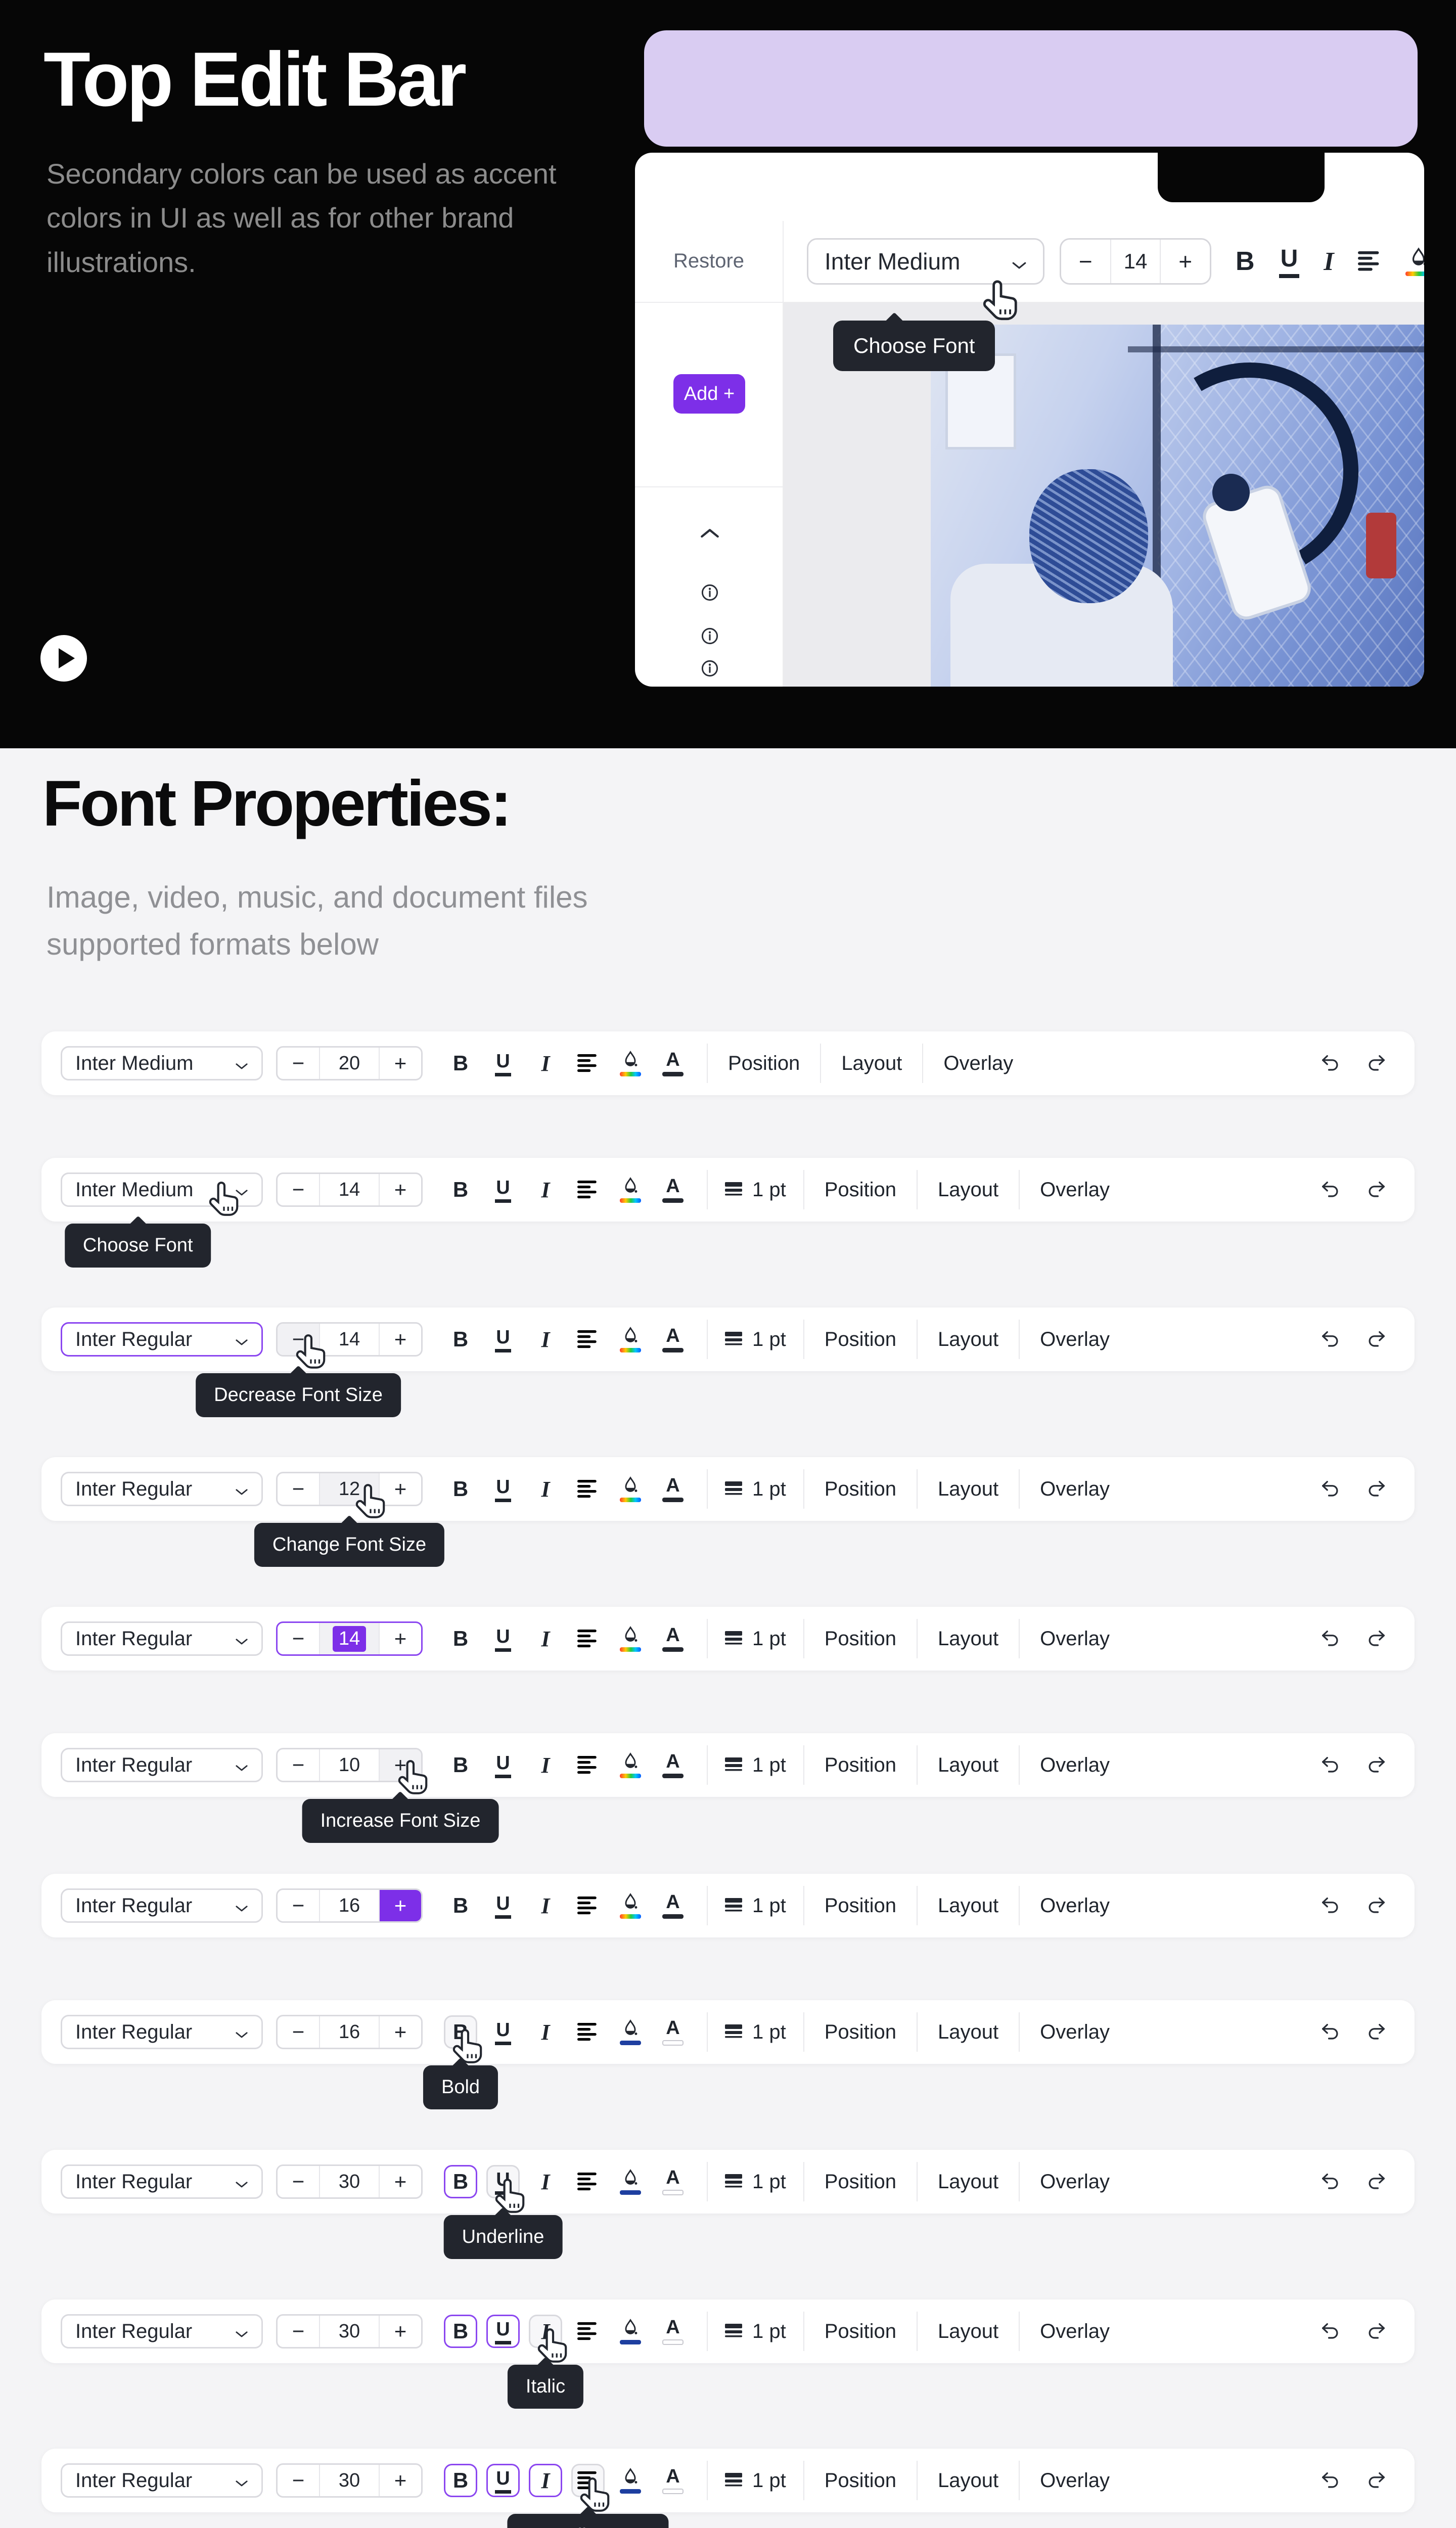  I want to click on chevron-up-icon, so click(710, 535).